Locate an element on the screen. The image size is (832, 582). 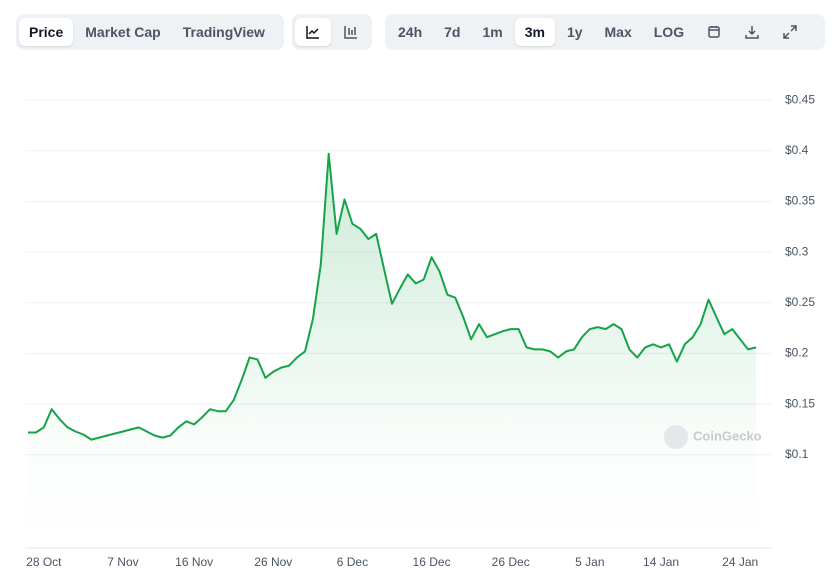
range: Max is located at coordinates (618, 32).